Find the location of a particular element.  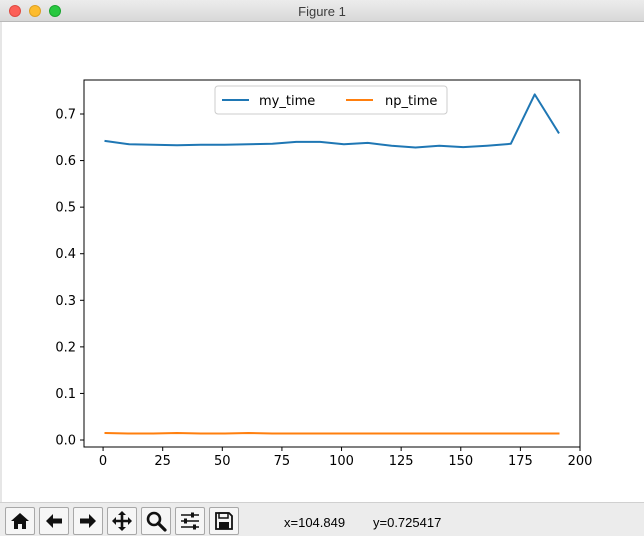

y-tick-label: 0.7 is located at coordinates (65, 114).